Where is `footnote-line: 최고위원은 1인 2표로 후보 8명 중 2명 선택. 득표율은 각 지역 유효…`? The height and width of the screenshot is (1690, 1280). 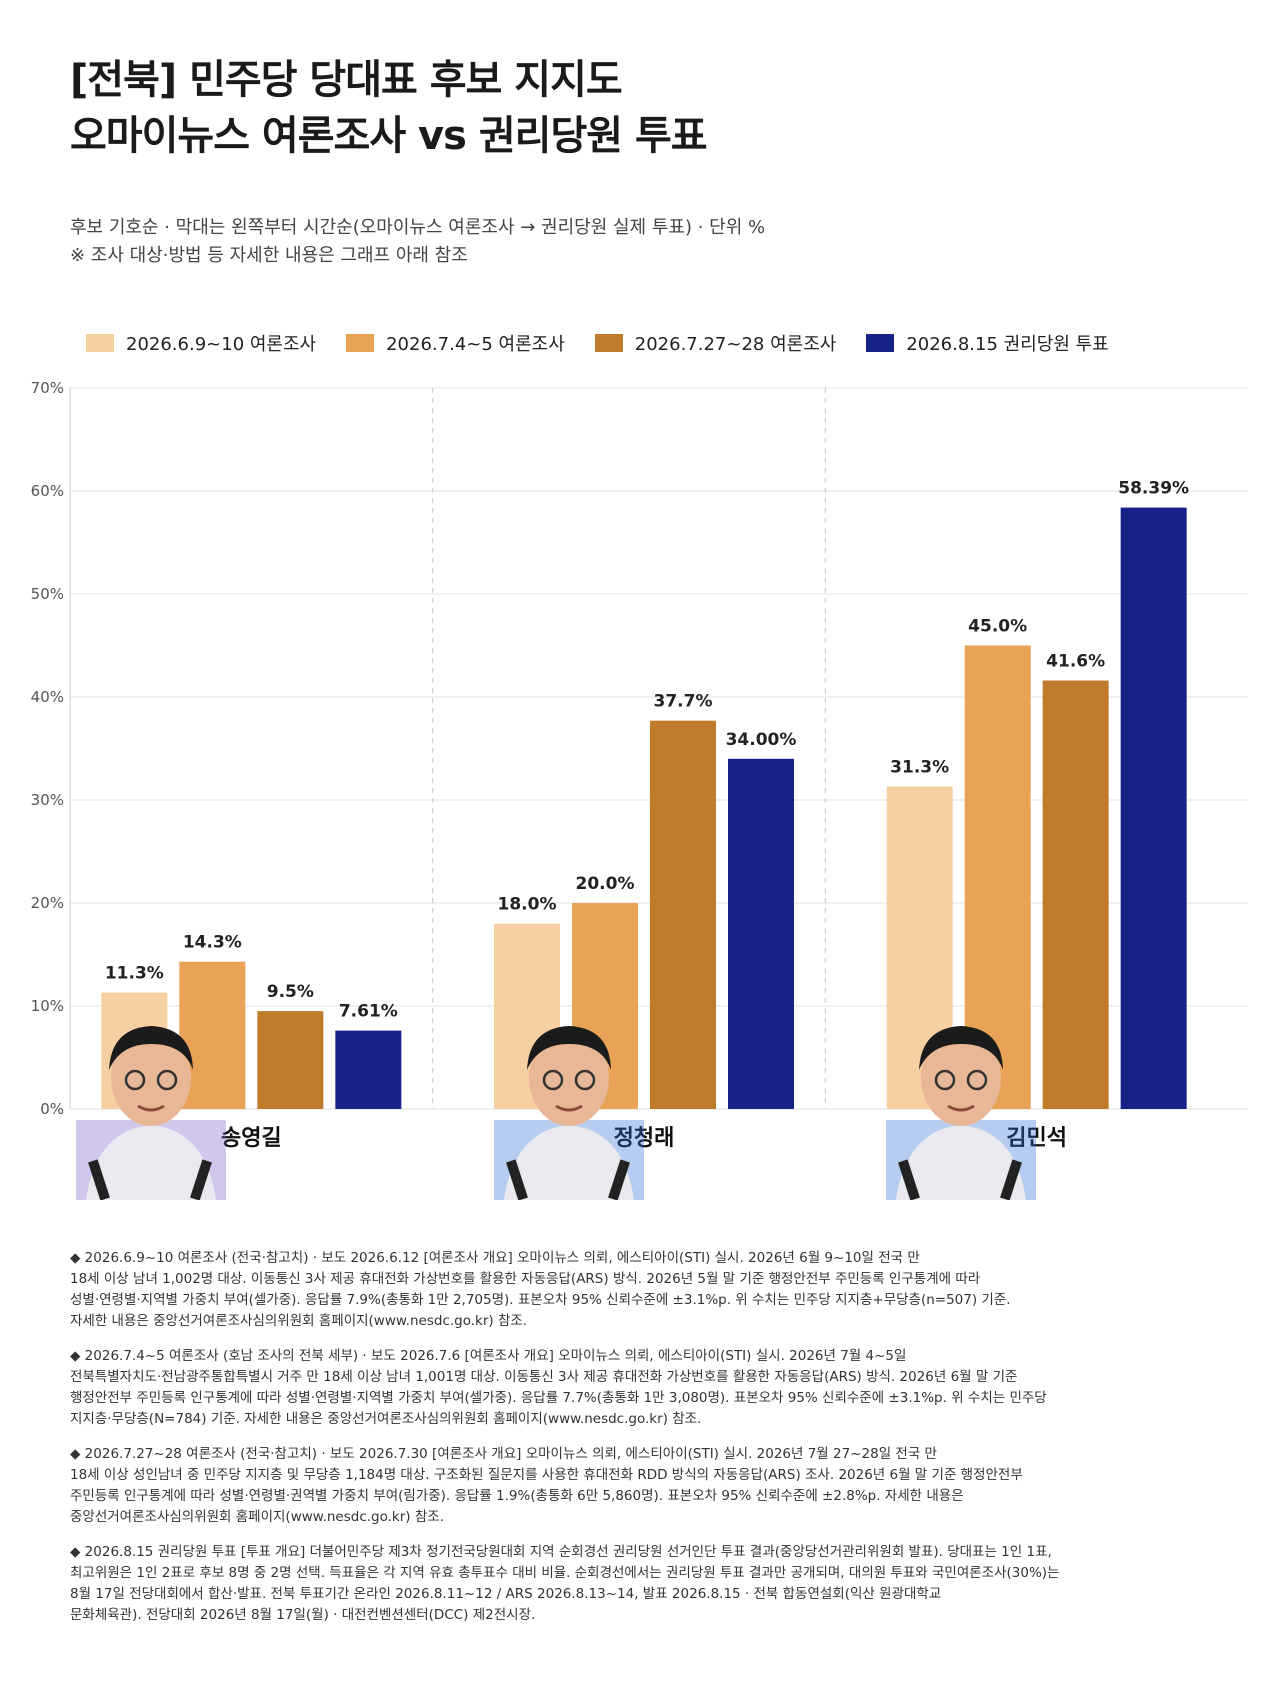
footnote-line: 최고위원은 1인 2표로 후보 8명 중 2명 선택. 득표율은 각 지역 유효… is located at coordinates (565, 1573).